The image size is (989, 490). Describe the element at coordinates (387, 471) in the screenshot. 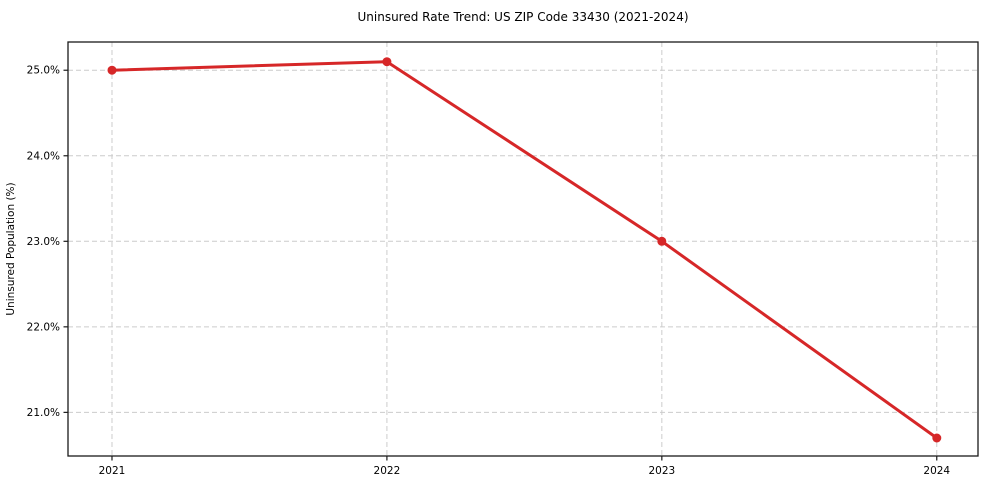

I see `x-tick-label: 2022` at that location.